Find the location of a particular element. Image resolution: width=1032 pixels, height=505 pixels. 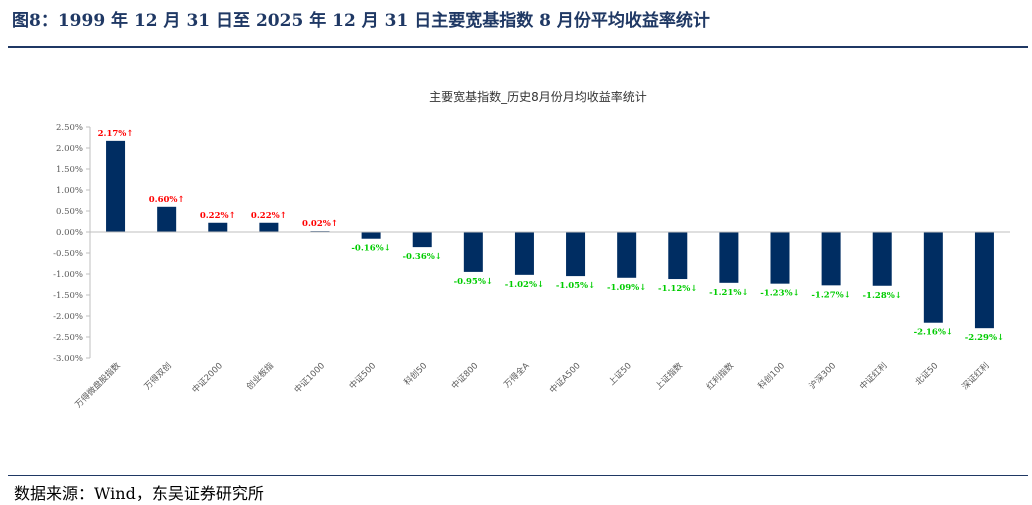

y-tick-label: -1.50% is located at coordinates (68, 296).